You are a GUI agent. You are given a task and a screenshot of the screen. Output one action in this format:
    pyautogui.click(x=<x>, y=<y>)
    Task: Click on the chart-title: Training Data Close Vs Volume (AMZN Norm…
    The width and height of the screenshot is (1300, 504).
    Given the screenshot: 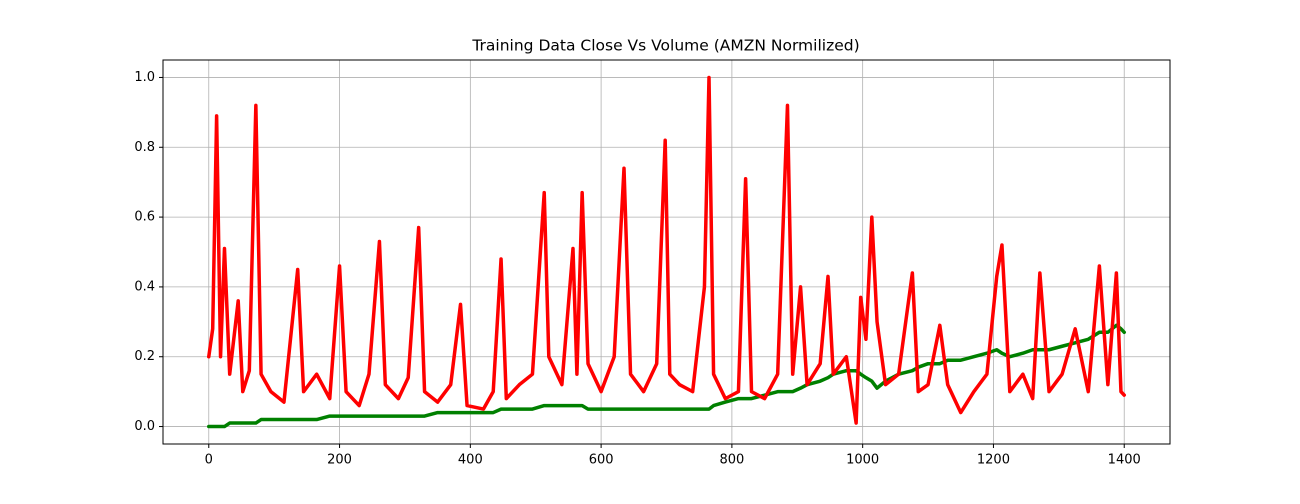 What is the action you would take?
    pyautogui.click(x=665, y=46)
    